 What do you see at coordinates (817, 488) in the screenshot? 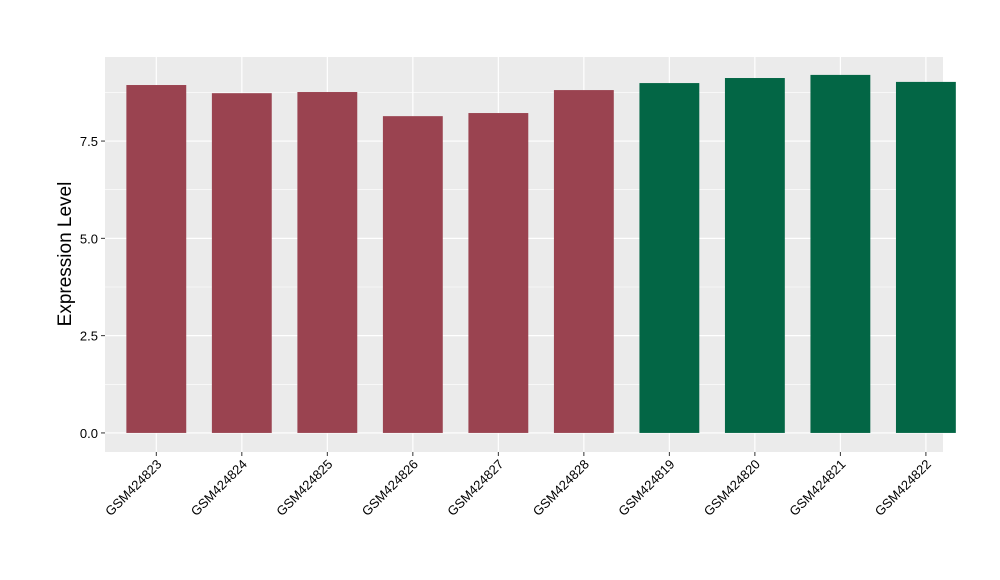
I see `x-tick-label: GSM424821` at bounding box center [817, 488].